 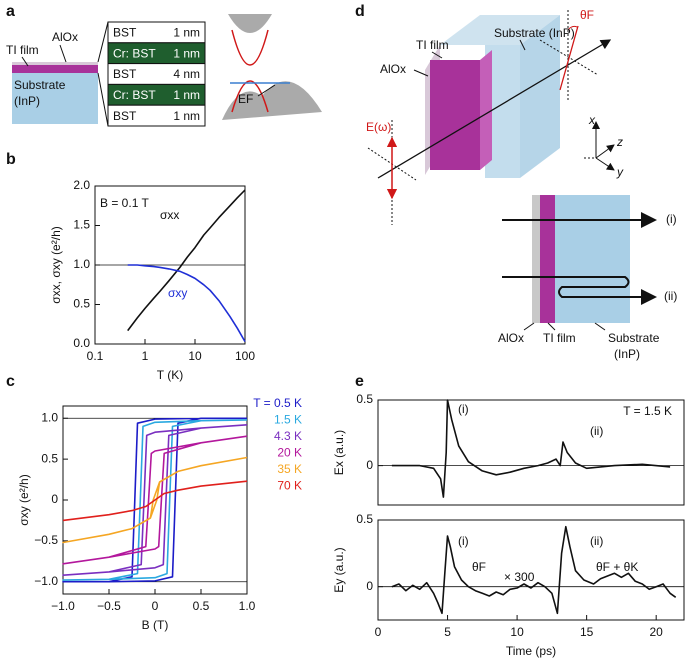 What do you see at coordinates (289, 469) in the screenshot?
I see `legend-entry: 35 K` at bounding box center [289, 469].